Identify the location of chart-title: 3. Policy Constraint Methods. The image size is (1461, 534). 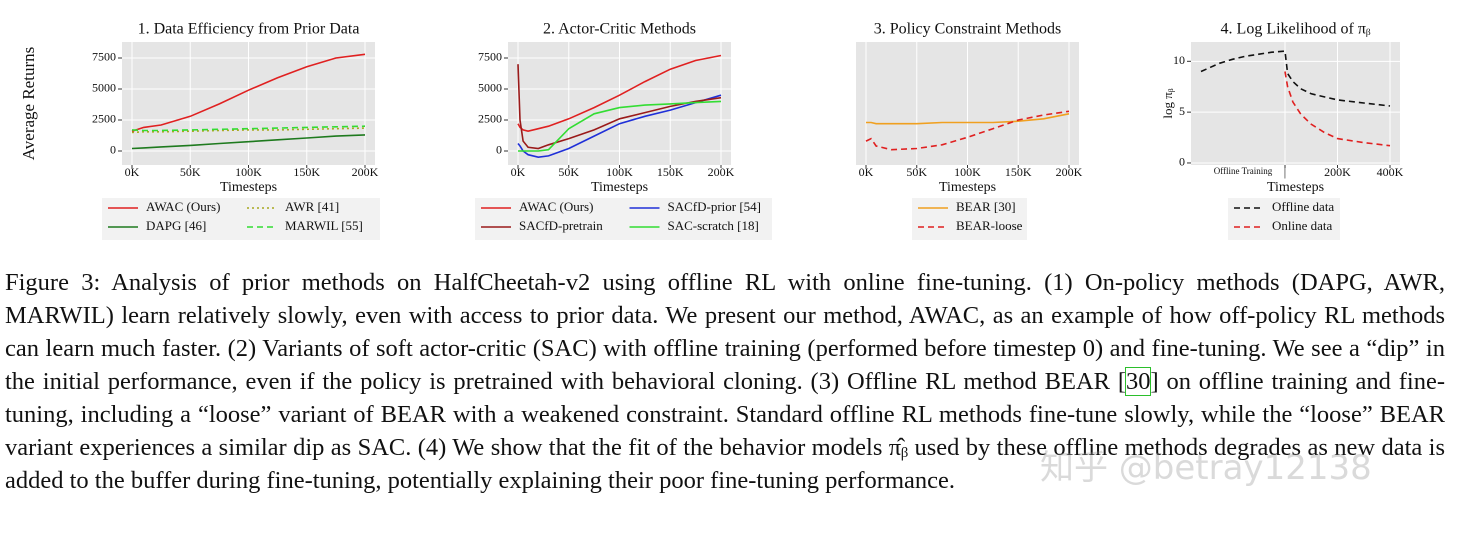
(968, 29).